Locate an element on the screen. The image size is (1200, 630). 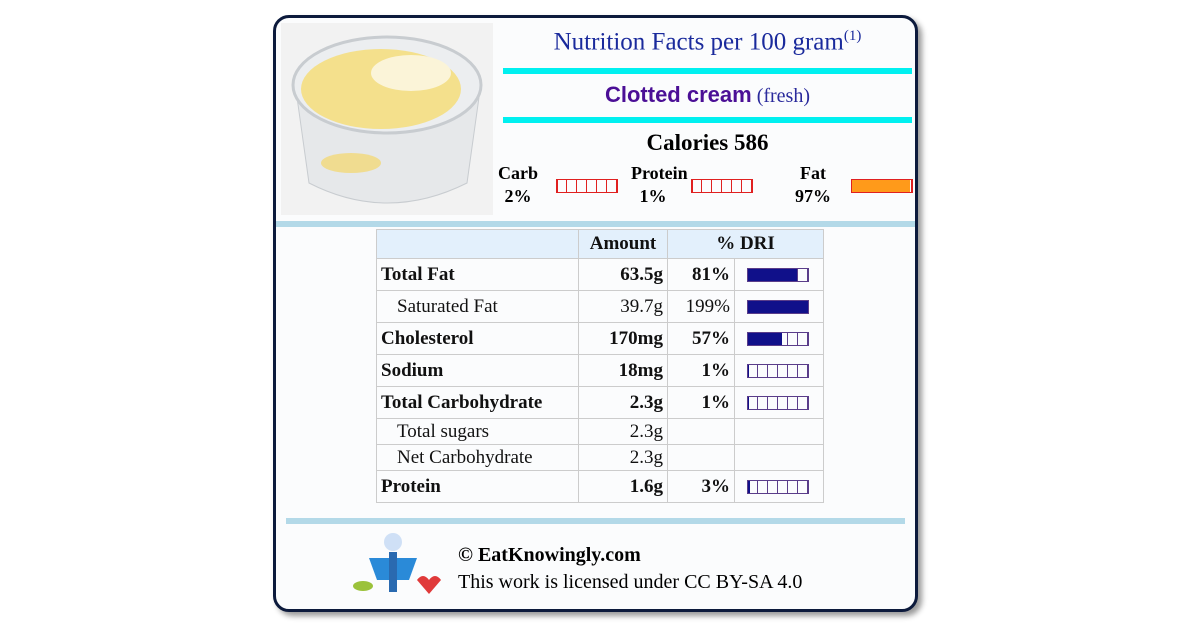
nutrient-name: Net Carbohydrate is located at coordinates (477, 457).